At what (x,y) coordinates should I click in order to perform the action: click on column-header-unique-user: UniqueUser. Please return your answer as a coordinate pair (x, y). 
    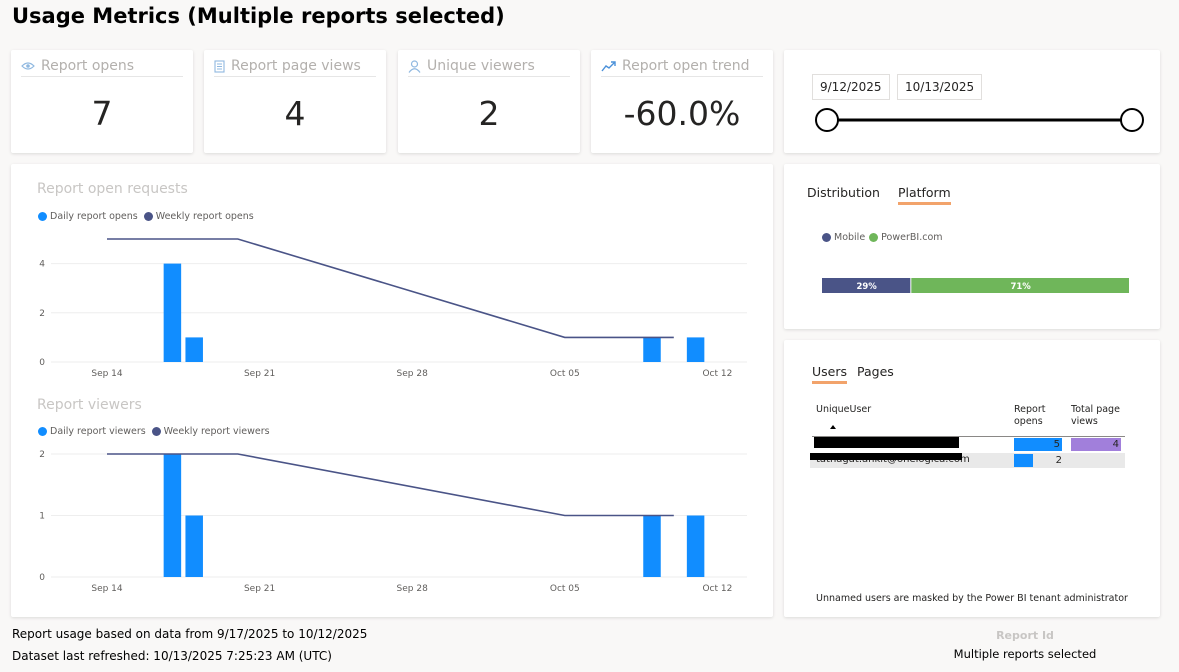
    Looking at the image, I should click on (844, 409).